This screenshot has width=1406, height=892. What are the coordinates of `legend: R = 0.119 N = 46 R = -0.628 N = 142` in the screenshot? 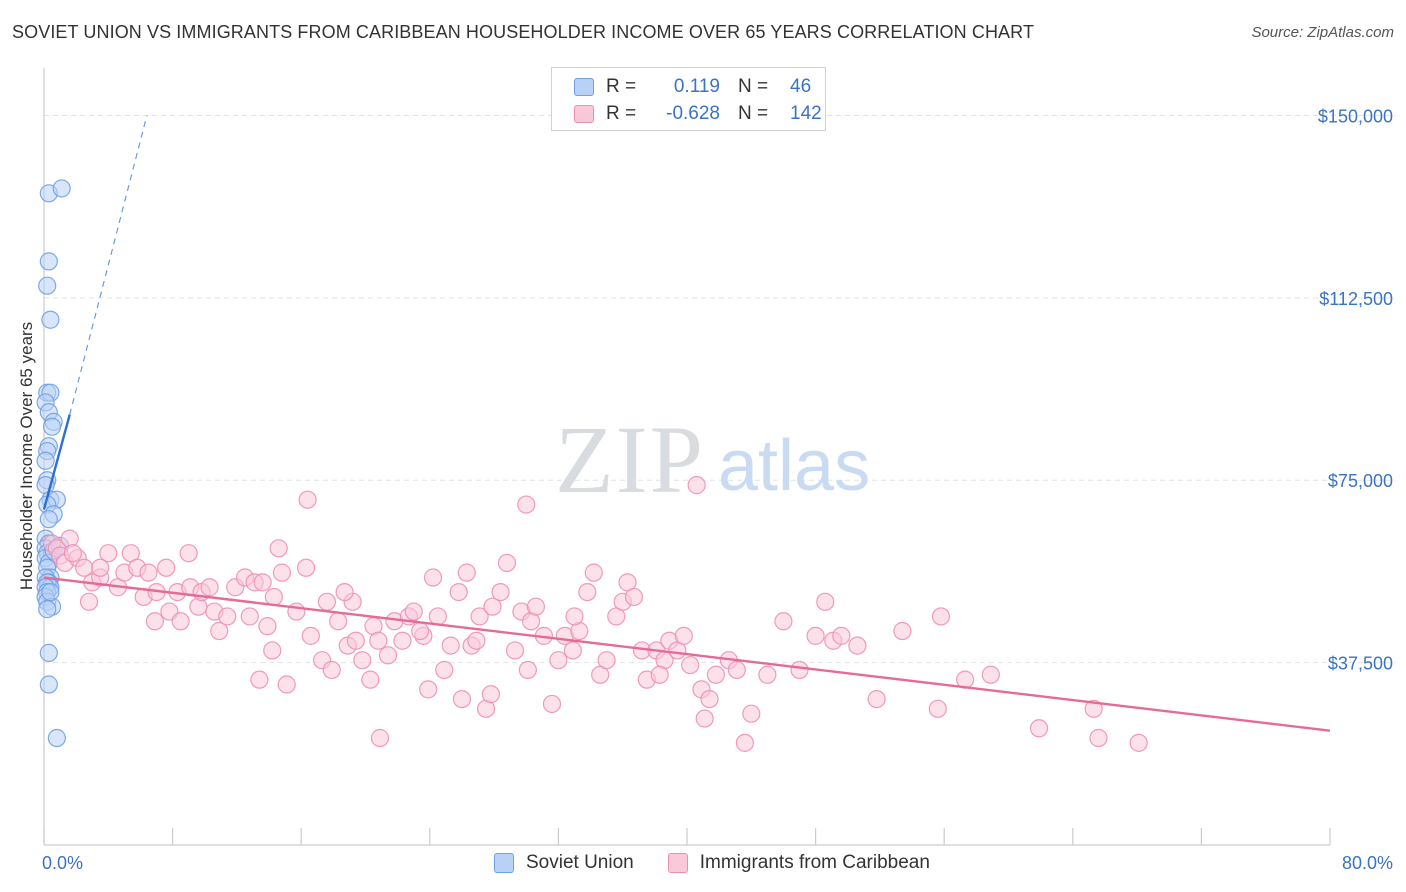 It's located at (688, 99).